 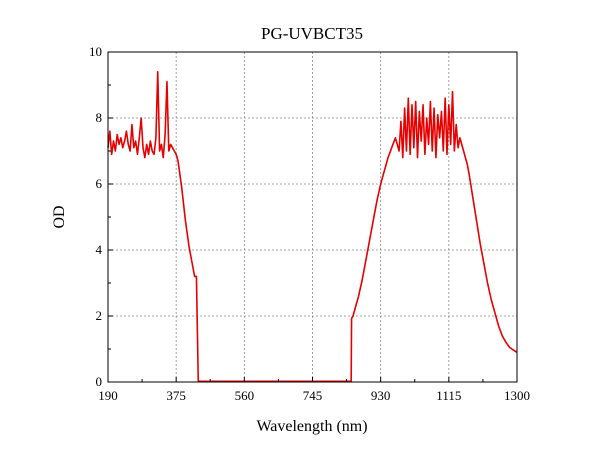 I want to click on y-tick-label: 2, so click(x=99, y=315).